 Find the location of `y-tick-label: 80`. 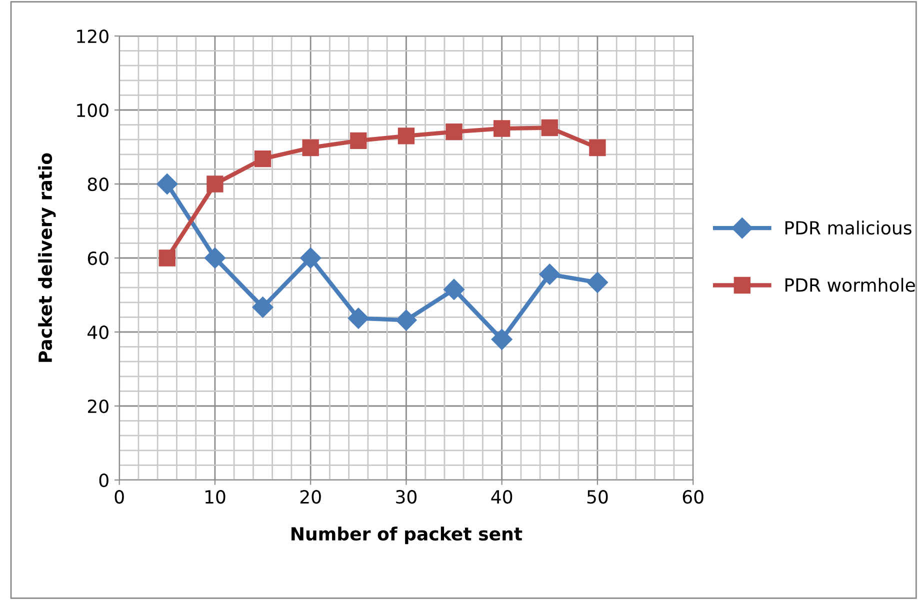

y-tick-label: 80 is located at coordinates (98, 184).